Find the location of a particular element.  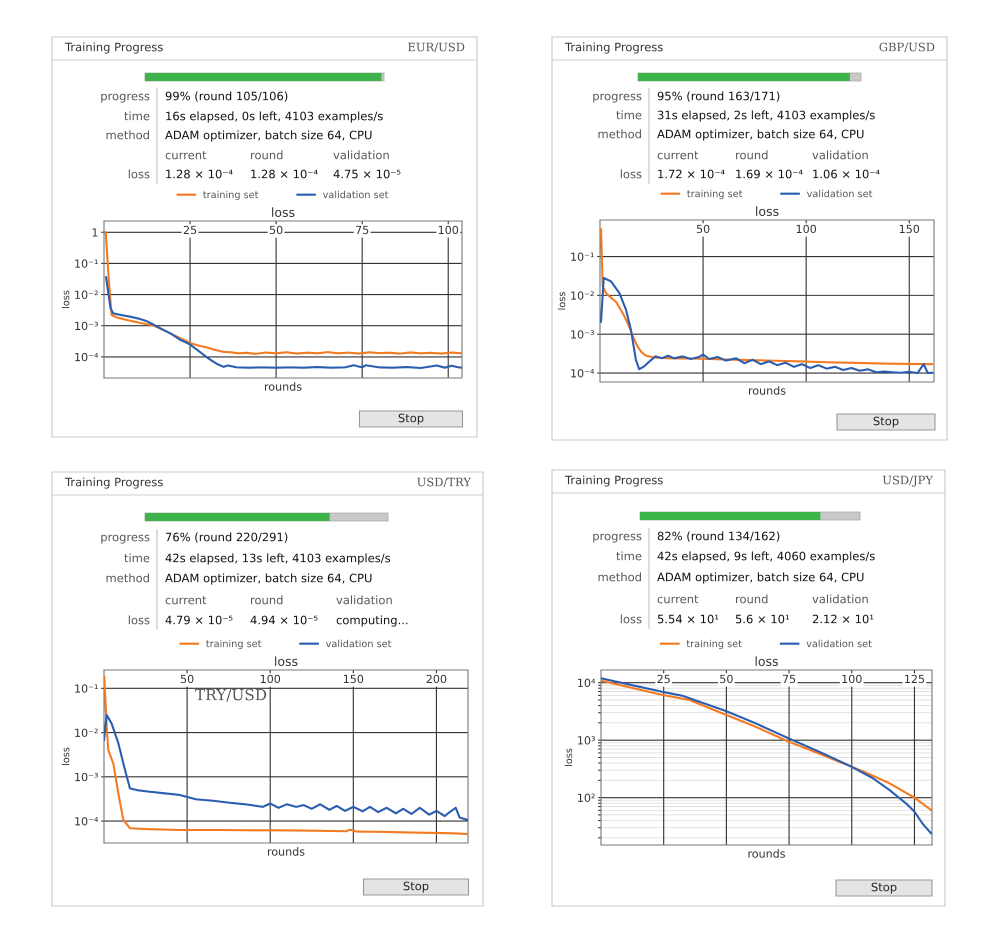

text: 4.94 × 10⁻⁵ is located at coordinates (284, 620).